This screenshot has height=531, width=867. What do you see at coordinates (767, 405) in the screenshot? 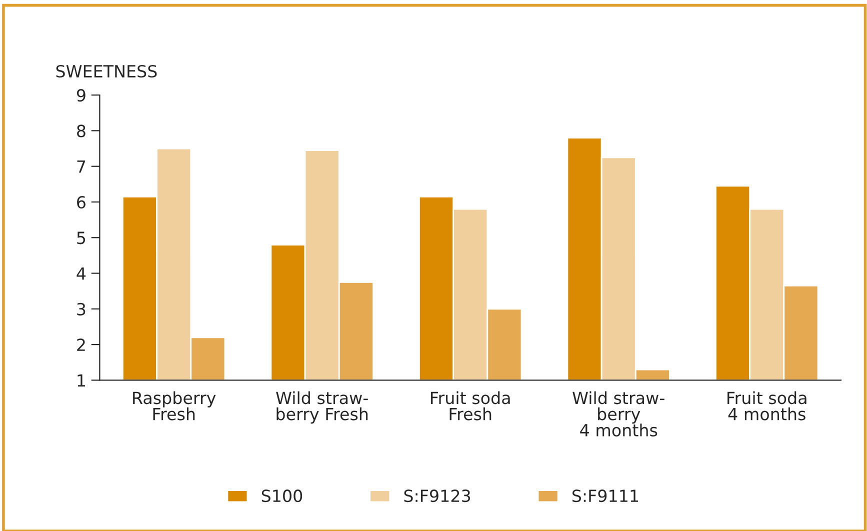
I see `x-tick-label: Fruit soda 4 months` at bounding box center [767, 405].